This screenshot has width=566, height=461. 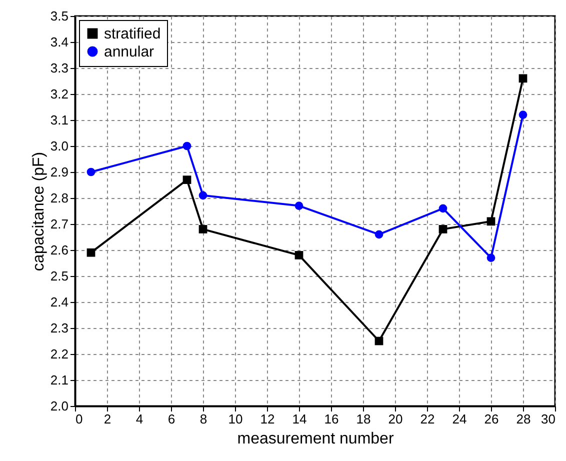 What do you see at coordinates (459, 419) in the screenshot?
I see `x-tick-label: 24` at bounding box center [459, 419].